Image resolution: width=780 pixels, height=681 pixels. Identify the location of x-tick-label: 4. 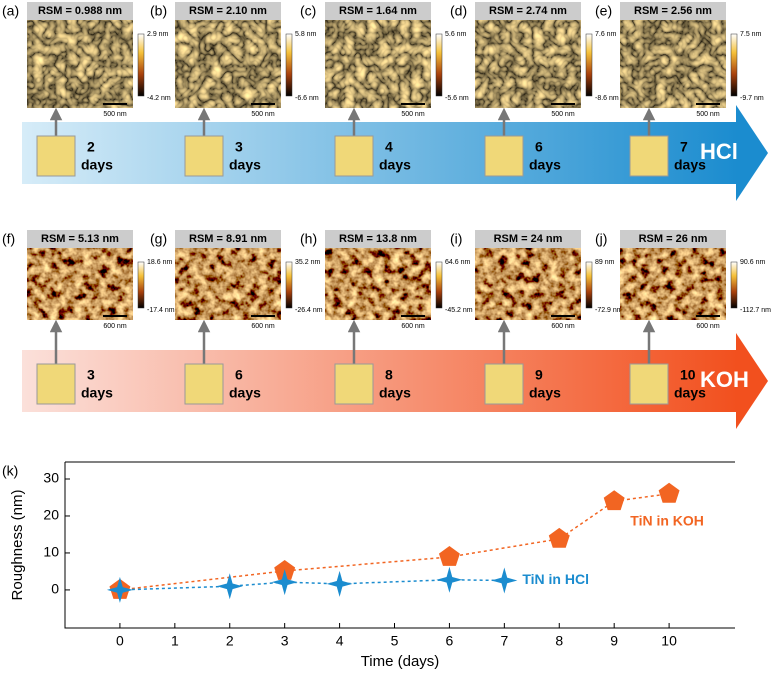
(340, 641).